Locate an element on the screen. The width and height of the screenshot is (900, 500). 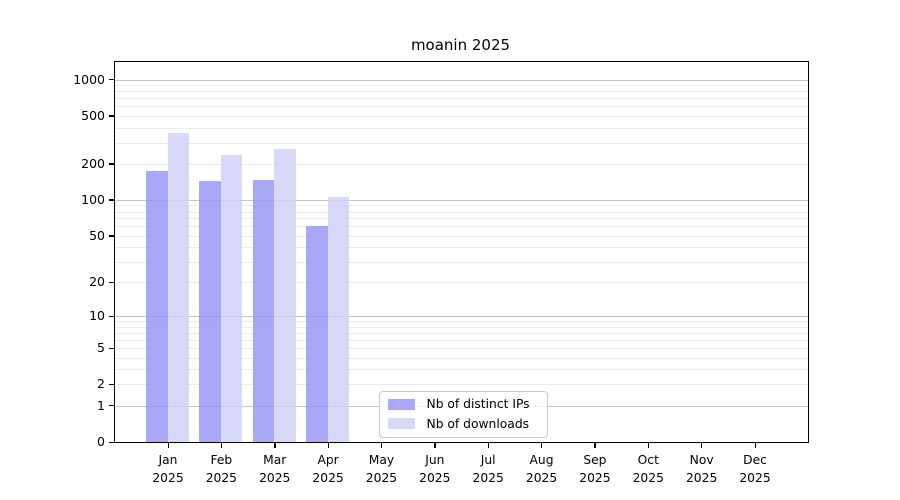
y-tick-label: 200 is located at coordinates (93, 163).